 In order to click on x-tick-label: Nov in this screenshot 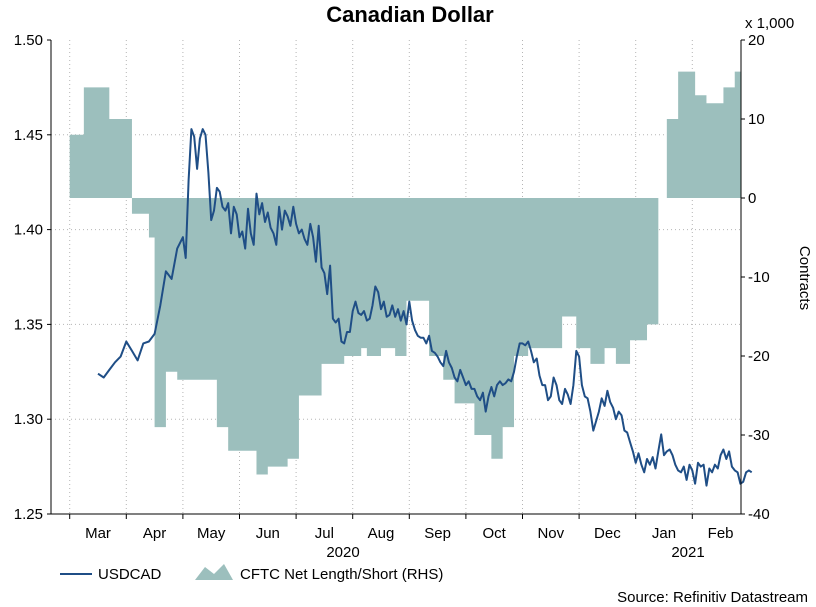, I will do `click(550, 533)`.